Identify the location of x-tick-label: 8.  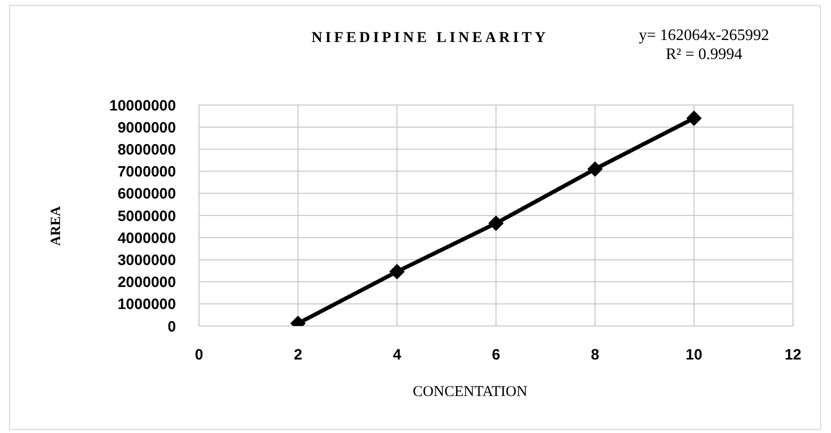
(595, 355).